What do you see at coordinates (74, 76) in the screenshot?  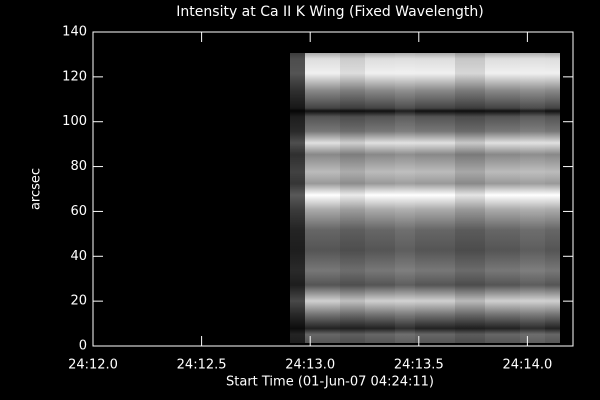 I see `y-tick-label: 120` at bounding box center [74, 76].